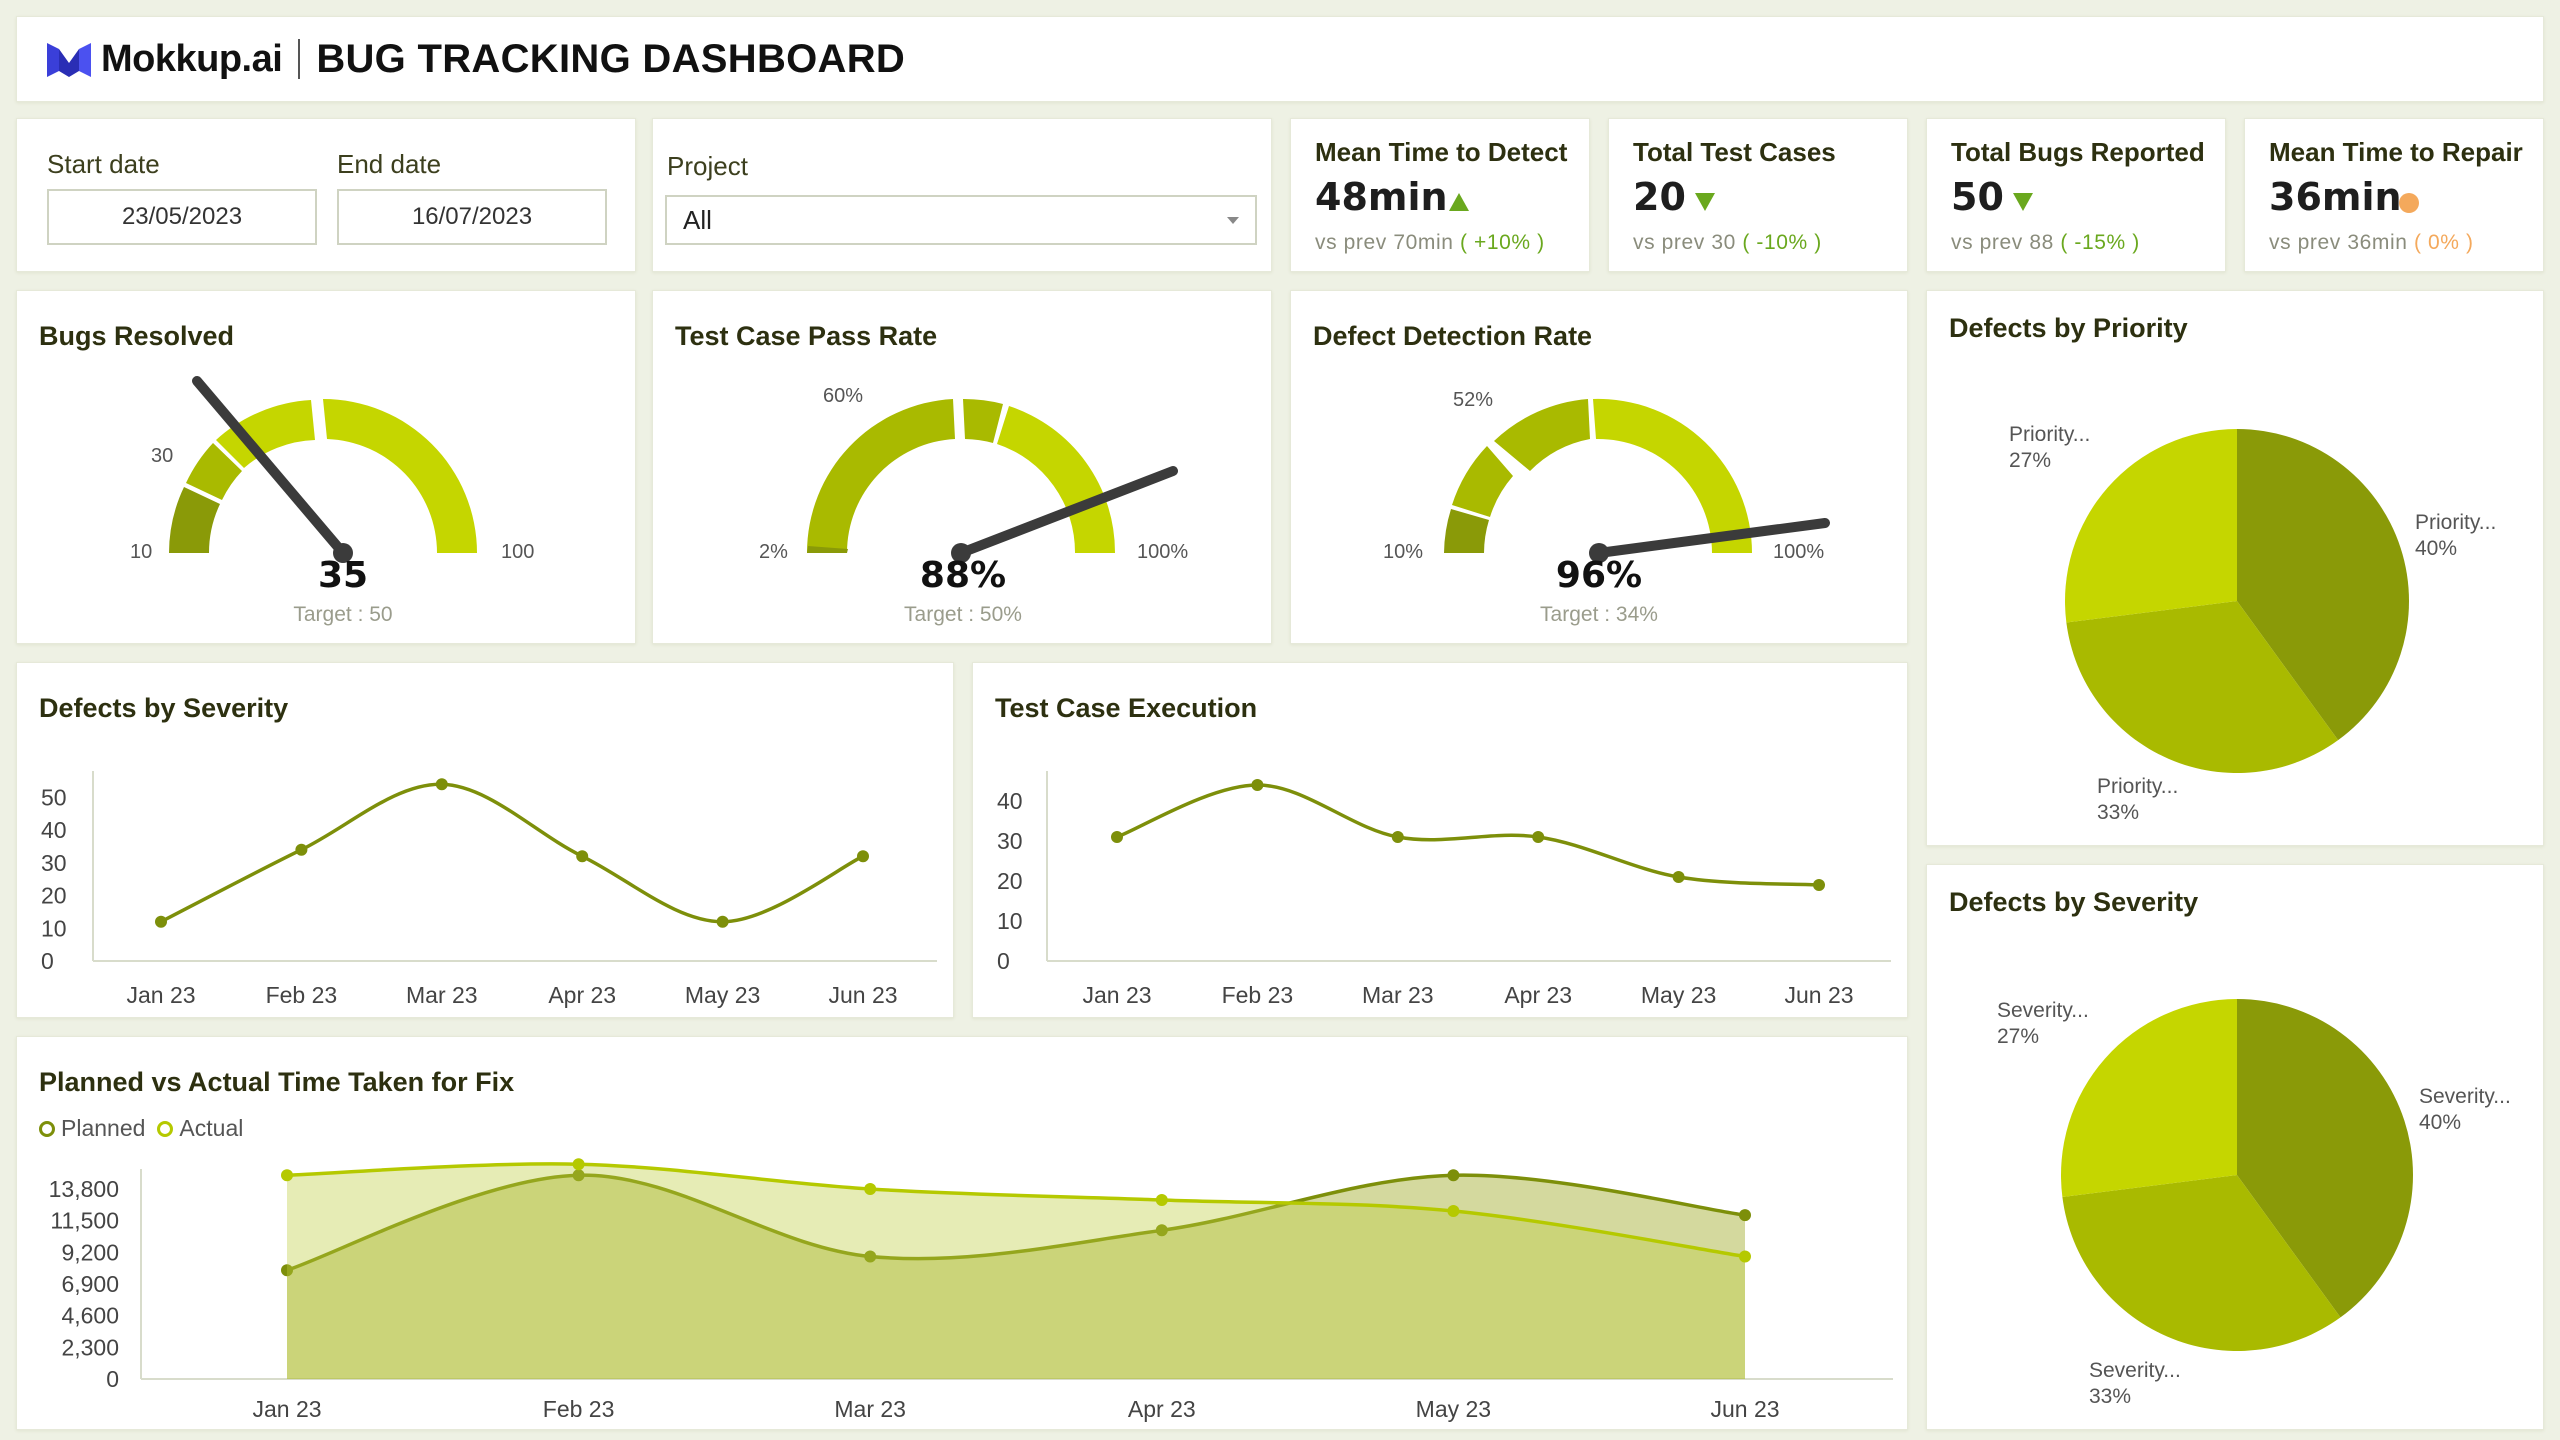  I want to click on chart-legend: Planned Actual, so click(141, 1128).